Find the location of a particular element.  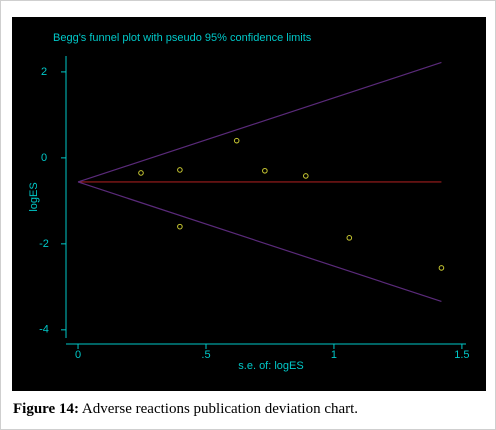

x-tick-label: 0 is located at coordinates (78, 355).